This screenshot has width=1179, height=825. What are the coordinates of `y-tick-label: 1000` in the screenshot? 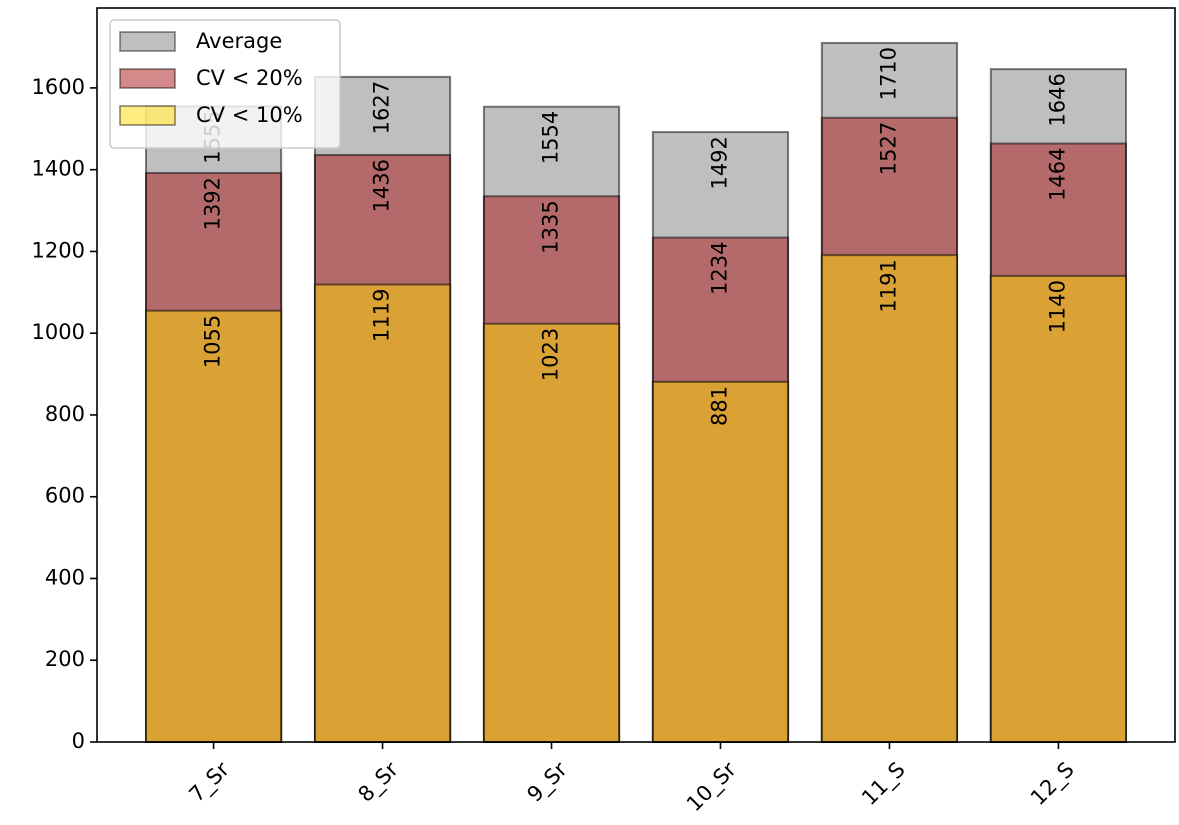 It's located at (58, 332).